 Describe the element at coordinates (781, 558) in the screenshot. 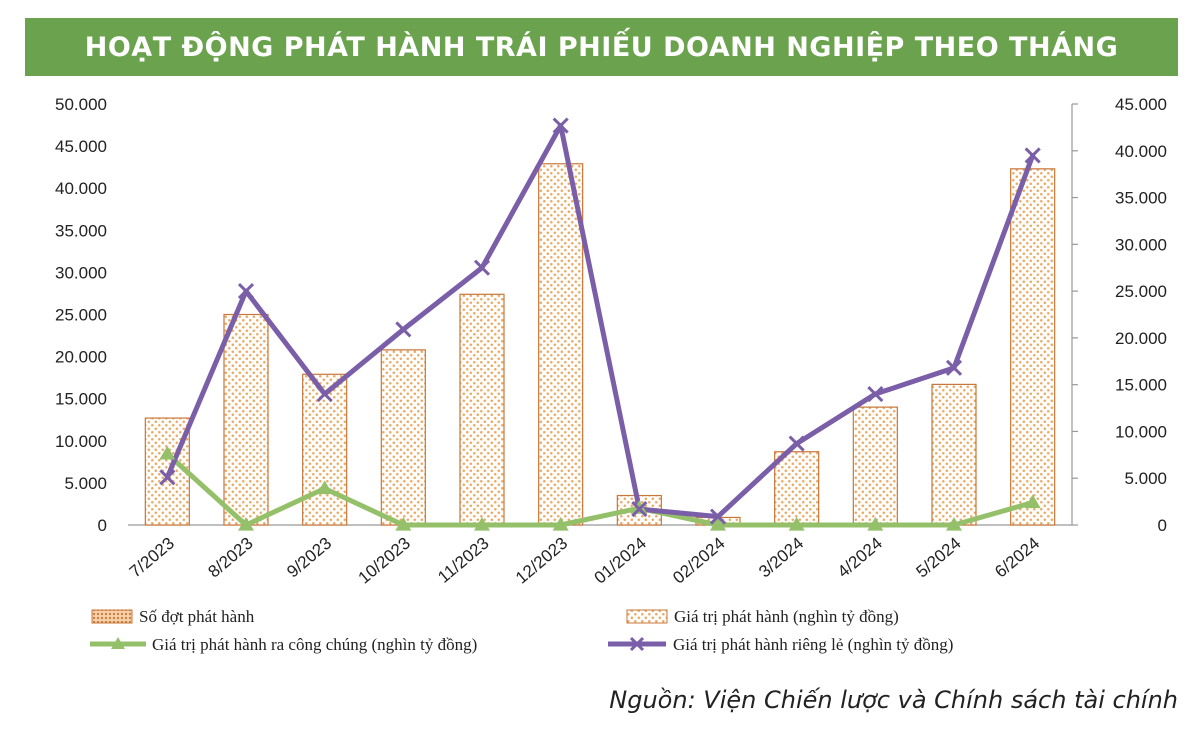

I see `x-tick-label: 3/2024` at that location.